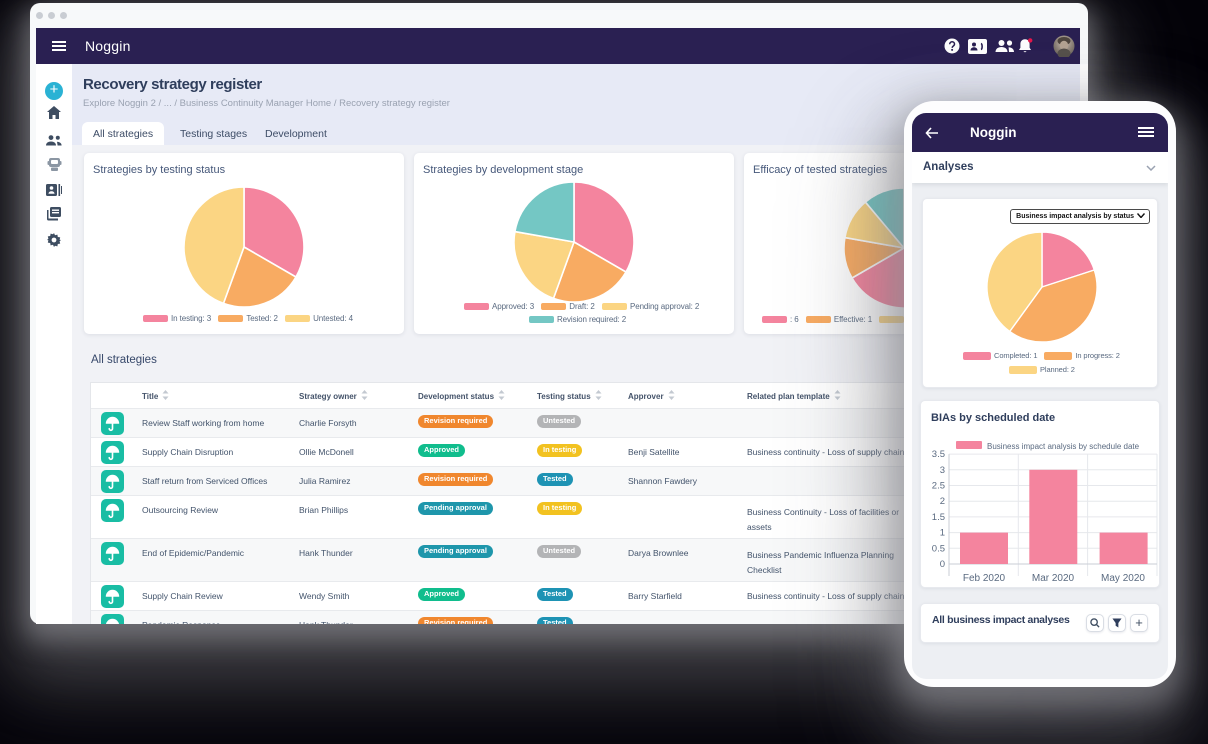  I want to click on svg-text: 2.5, so click(938, 486).